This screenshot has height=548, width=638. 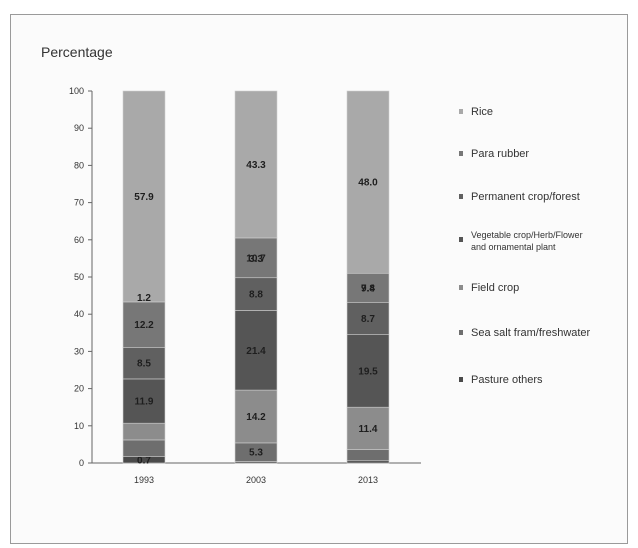 What do you see at coordinates (525, 197) in the screenshot?
I see `legend-label: Permanent crop/forest` at bounding box center [525, 197].